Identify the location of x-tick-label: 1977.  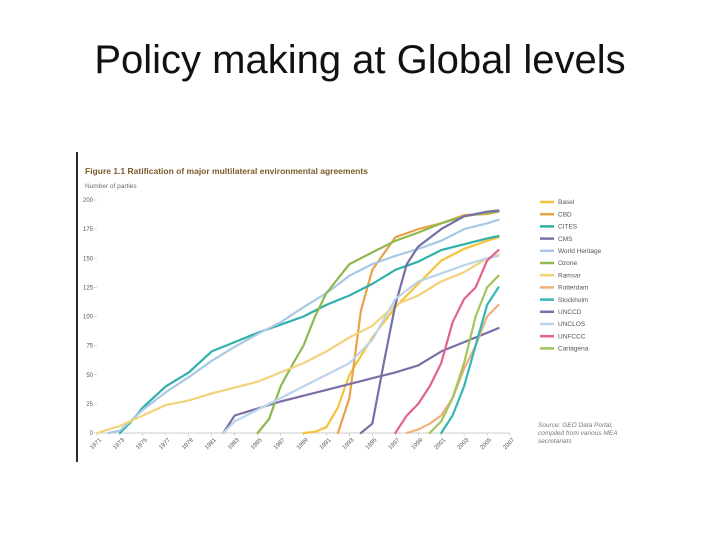
(165, 444).